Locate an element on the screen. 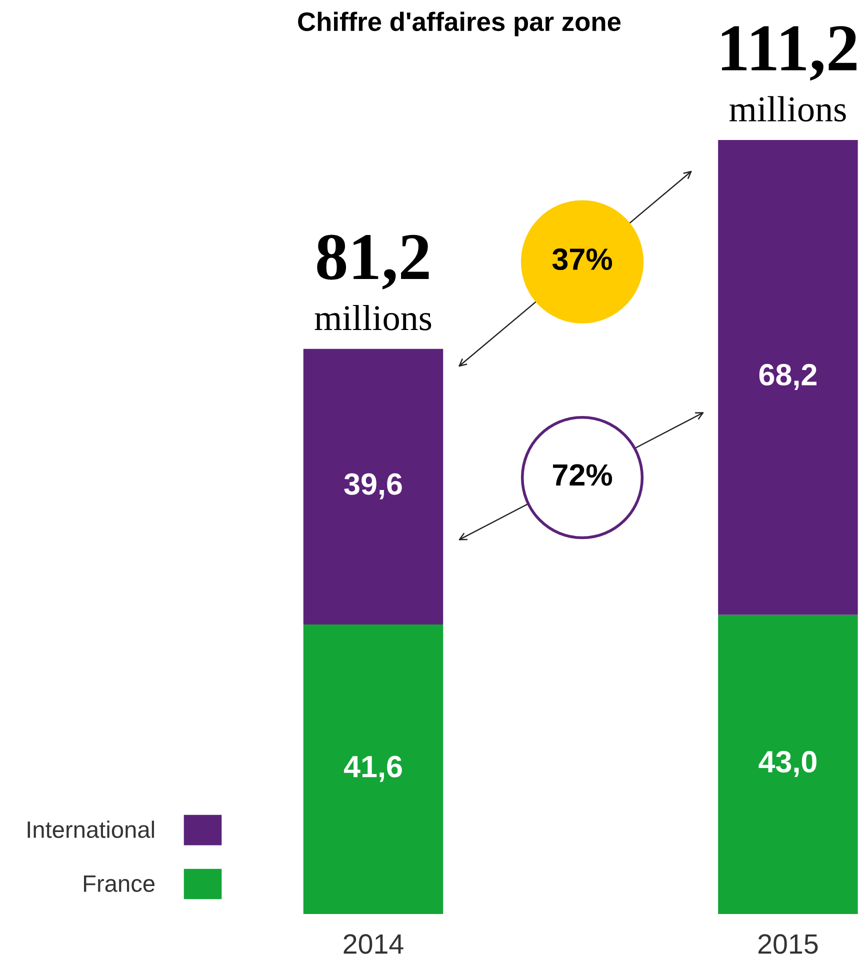 The height and width of the screenshot is (974, 868). data-label: 39,6 is located at coordinates (373, 486).